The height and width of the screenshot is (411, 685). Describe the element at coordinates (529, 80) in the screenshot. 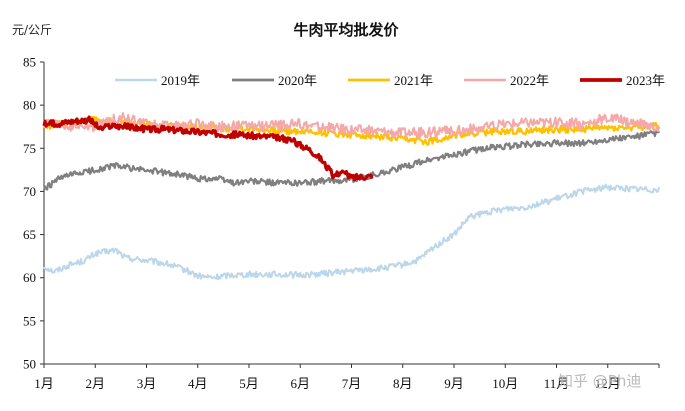

I see `legend-label: 2022年` at that location.